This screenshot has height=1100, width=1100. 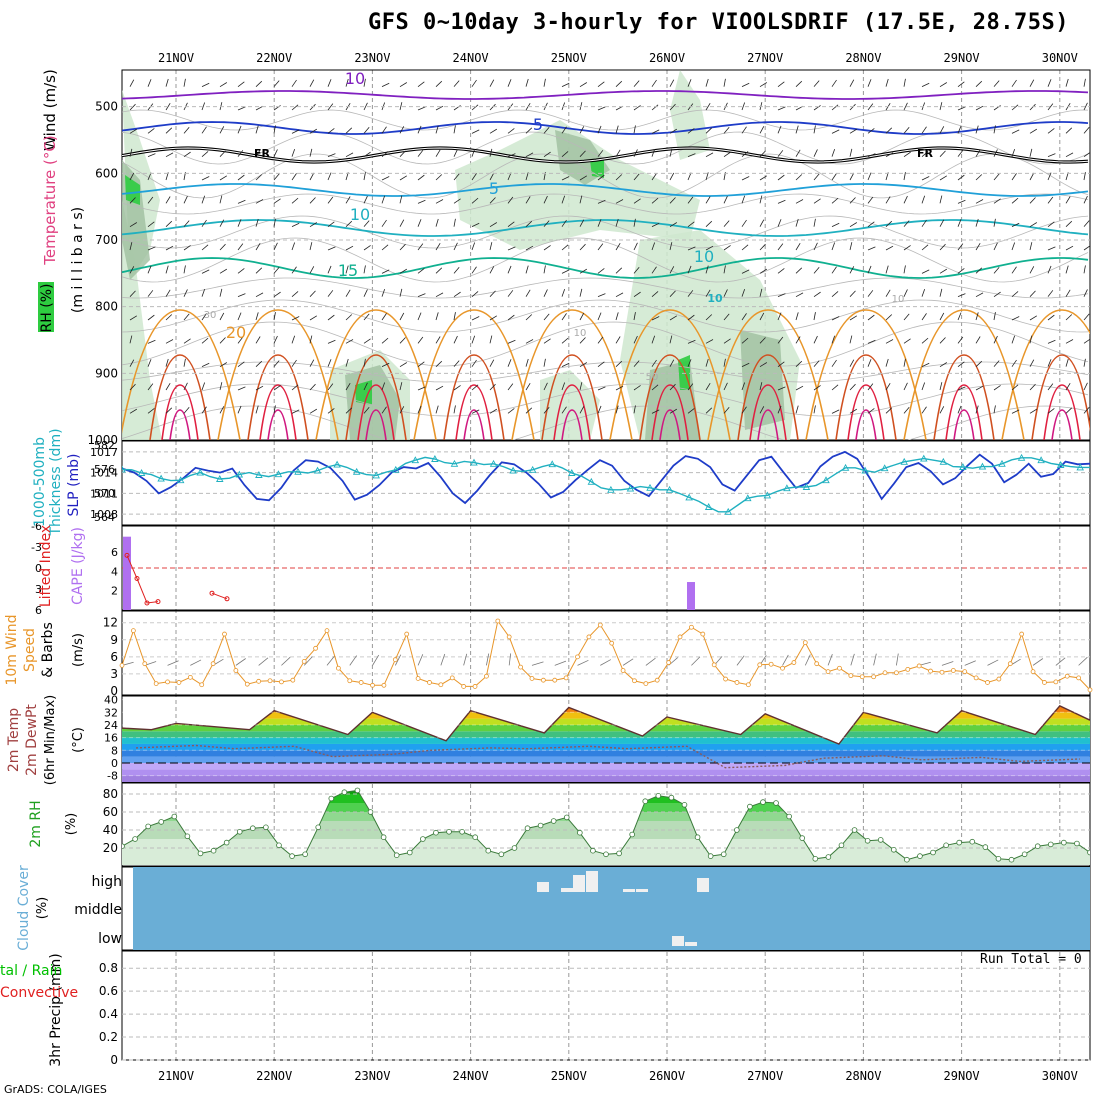 What do you see at coordinates (605, 228) in the screenshot?
I see `isotherm-plus10` at bounding box center [605, 228].